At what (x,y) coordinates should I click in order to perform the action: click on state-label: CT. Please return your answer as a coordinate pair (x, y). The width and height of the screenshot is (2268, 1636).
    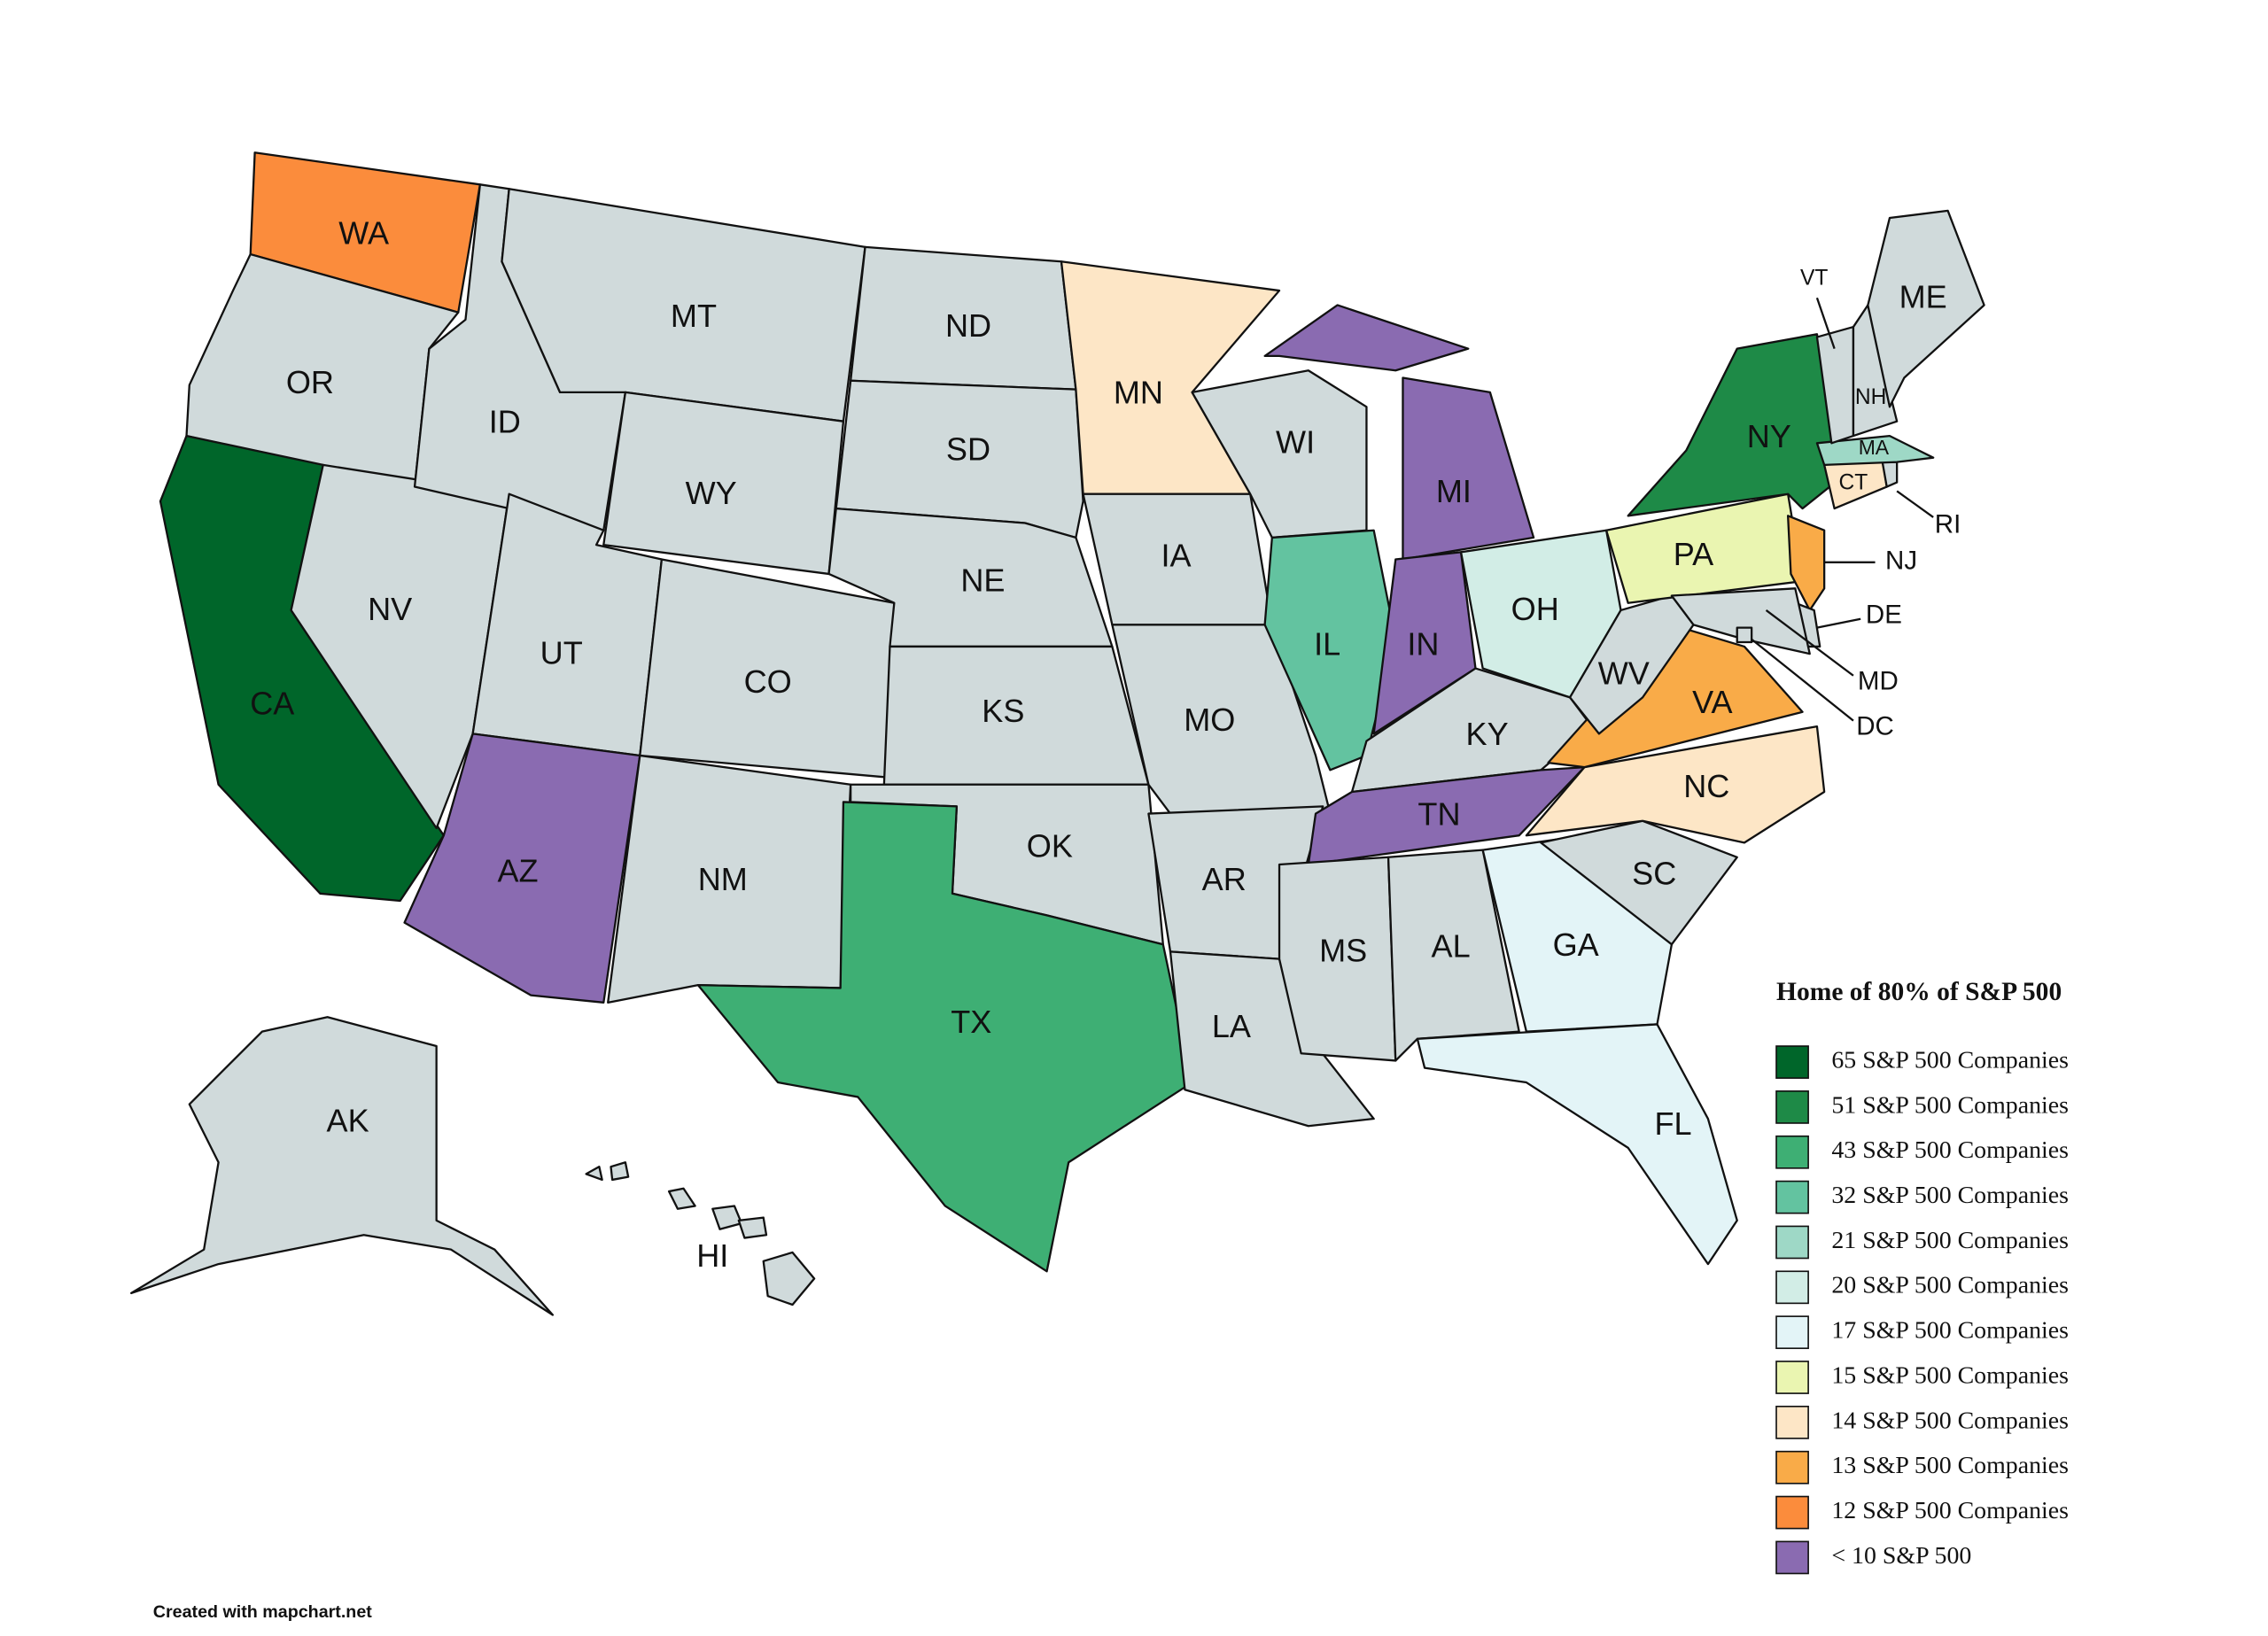
    Looking at the image, I should click on (1853, 483).